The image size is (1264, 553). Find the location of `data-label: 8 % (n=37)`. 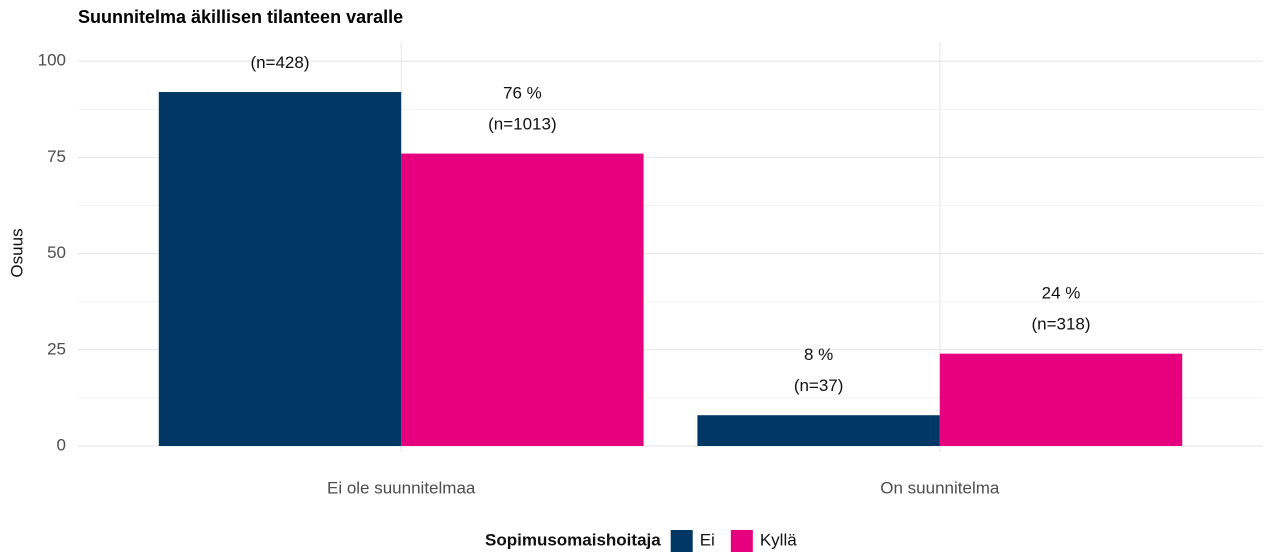

data-label: 8 % (n=37) is located at coordinates (819, 371).